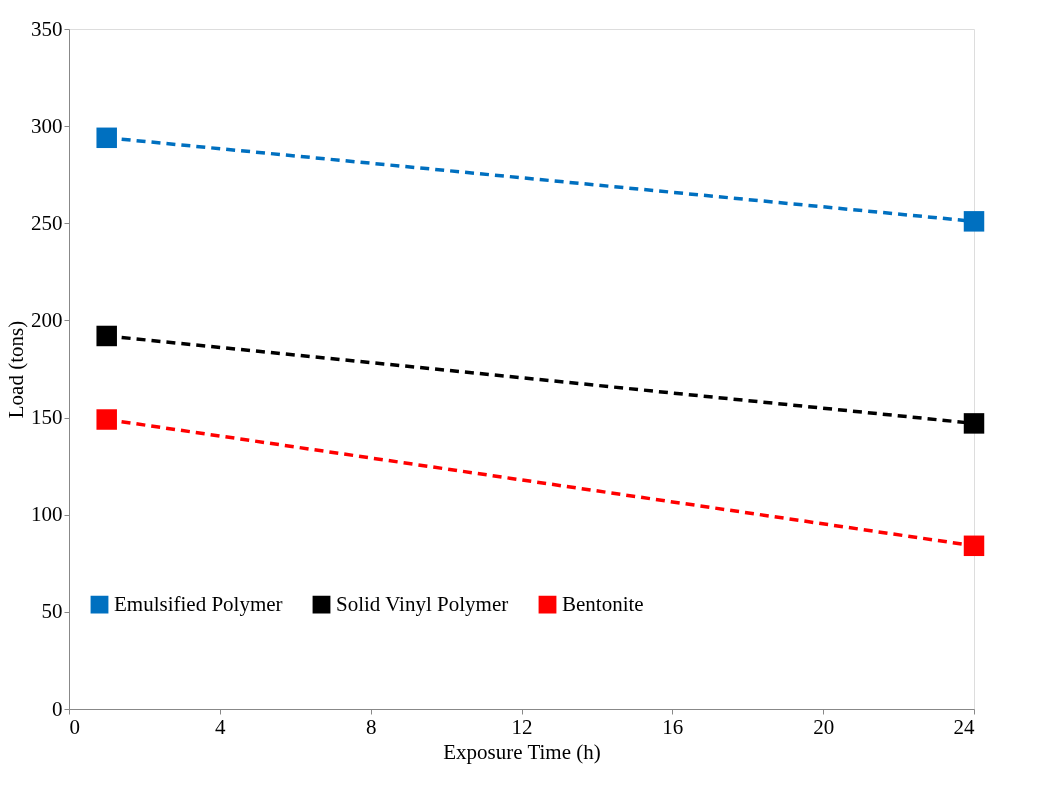  What do you see at coordinates (47, 28) in the screenshot?
I see `y-tick-label: 350` at bounding box center [47, 28].